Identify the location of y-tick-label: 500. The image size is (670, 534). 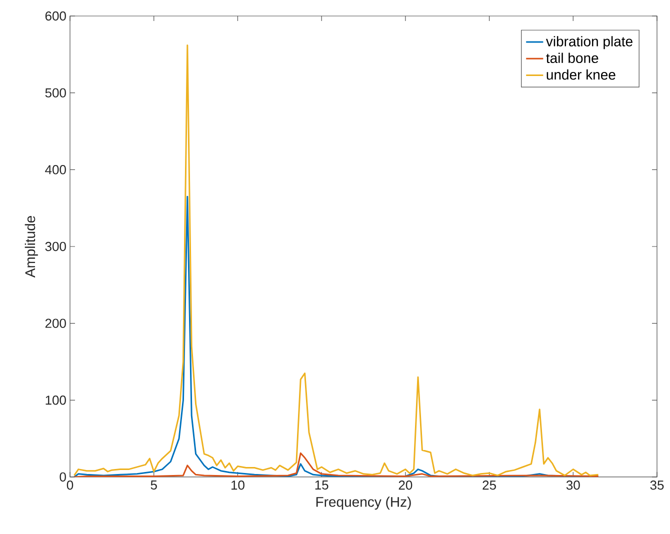
(55, 93).